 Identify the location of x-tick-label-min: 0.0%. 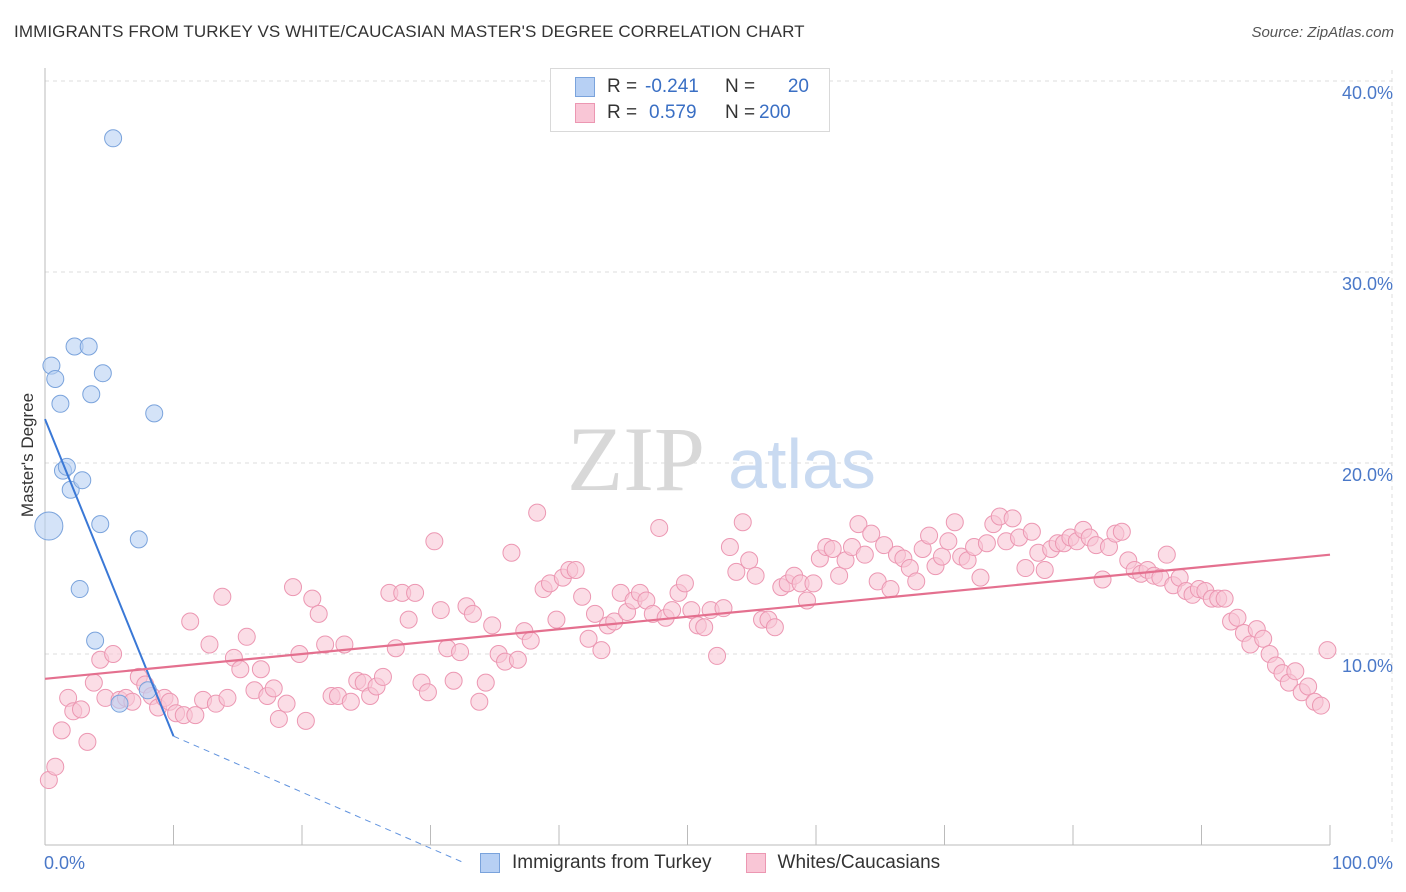
(64, 863).